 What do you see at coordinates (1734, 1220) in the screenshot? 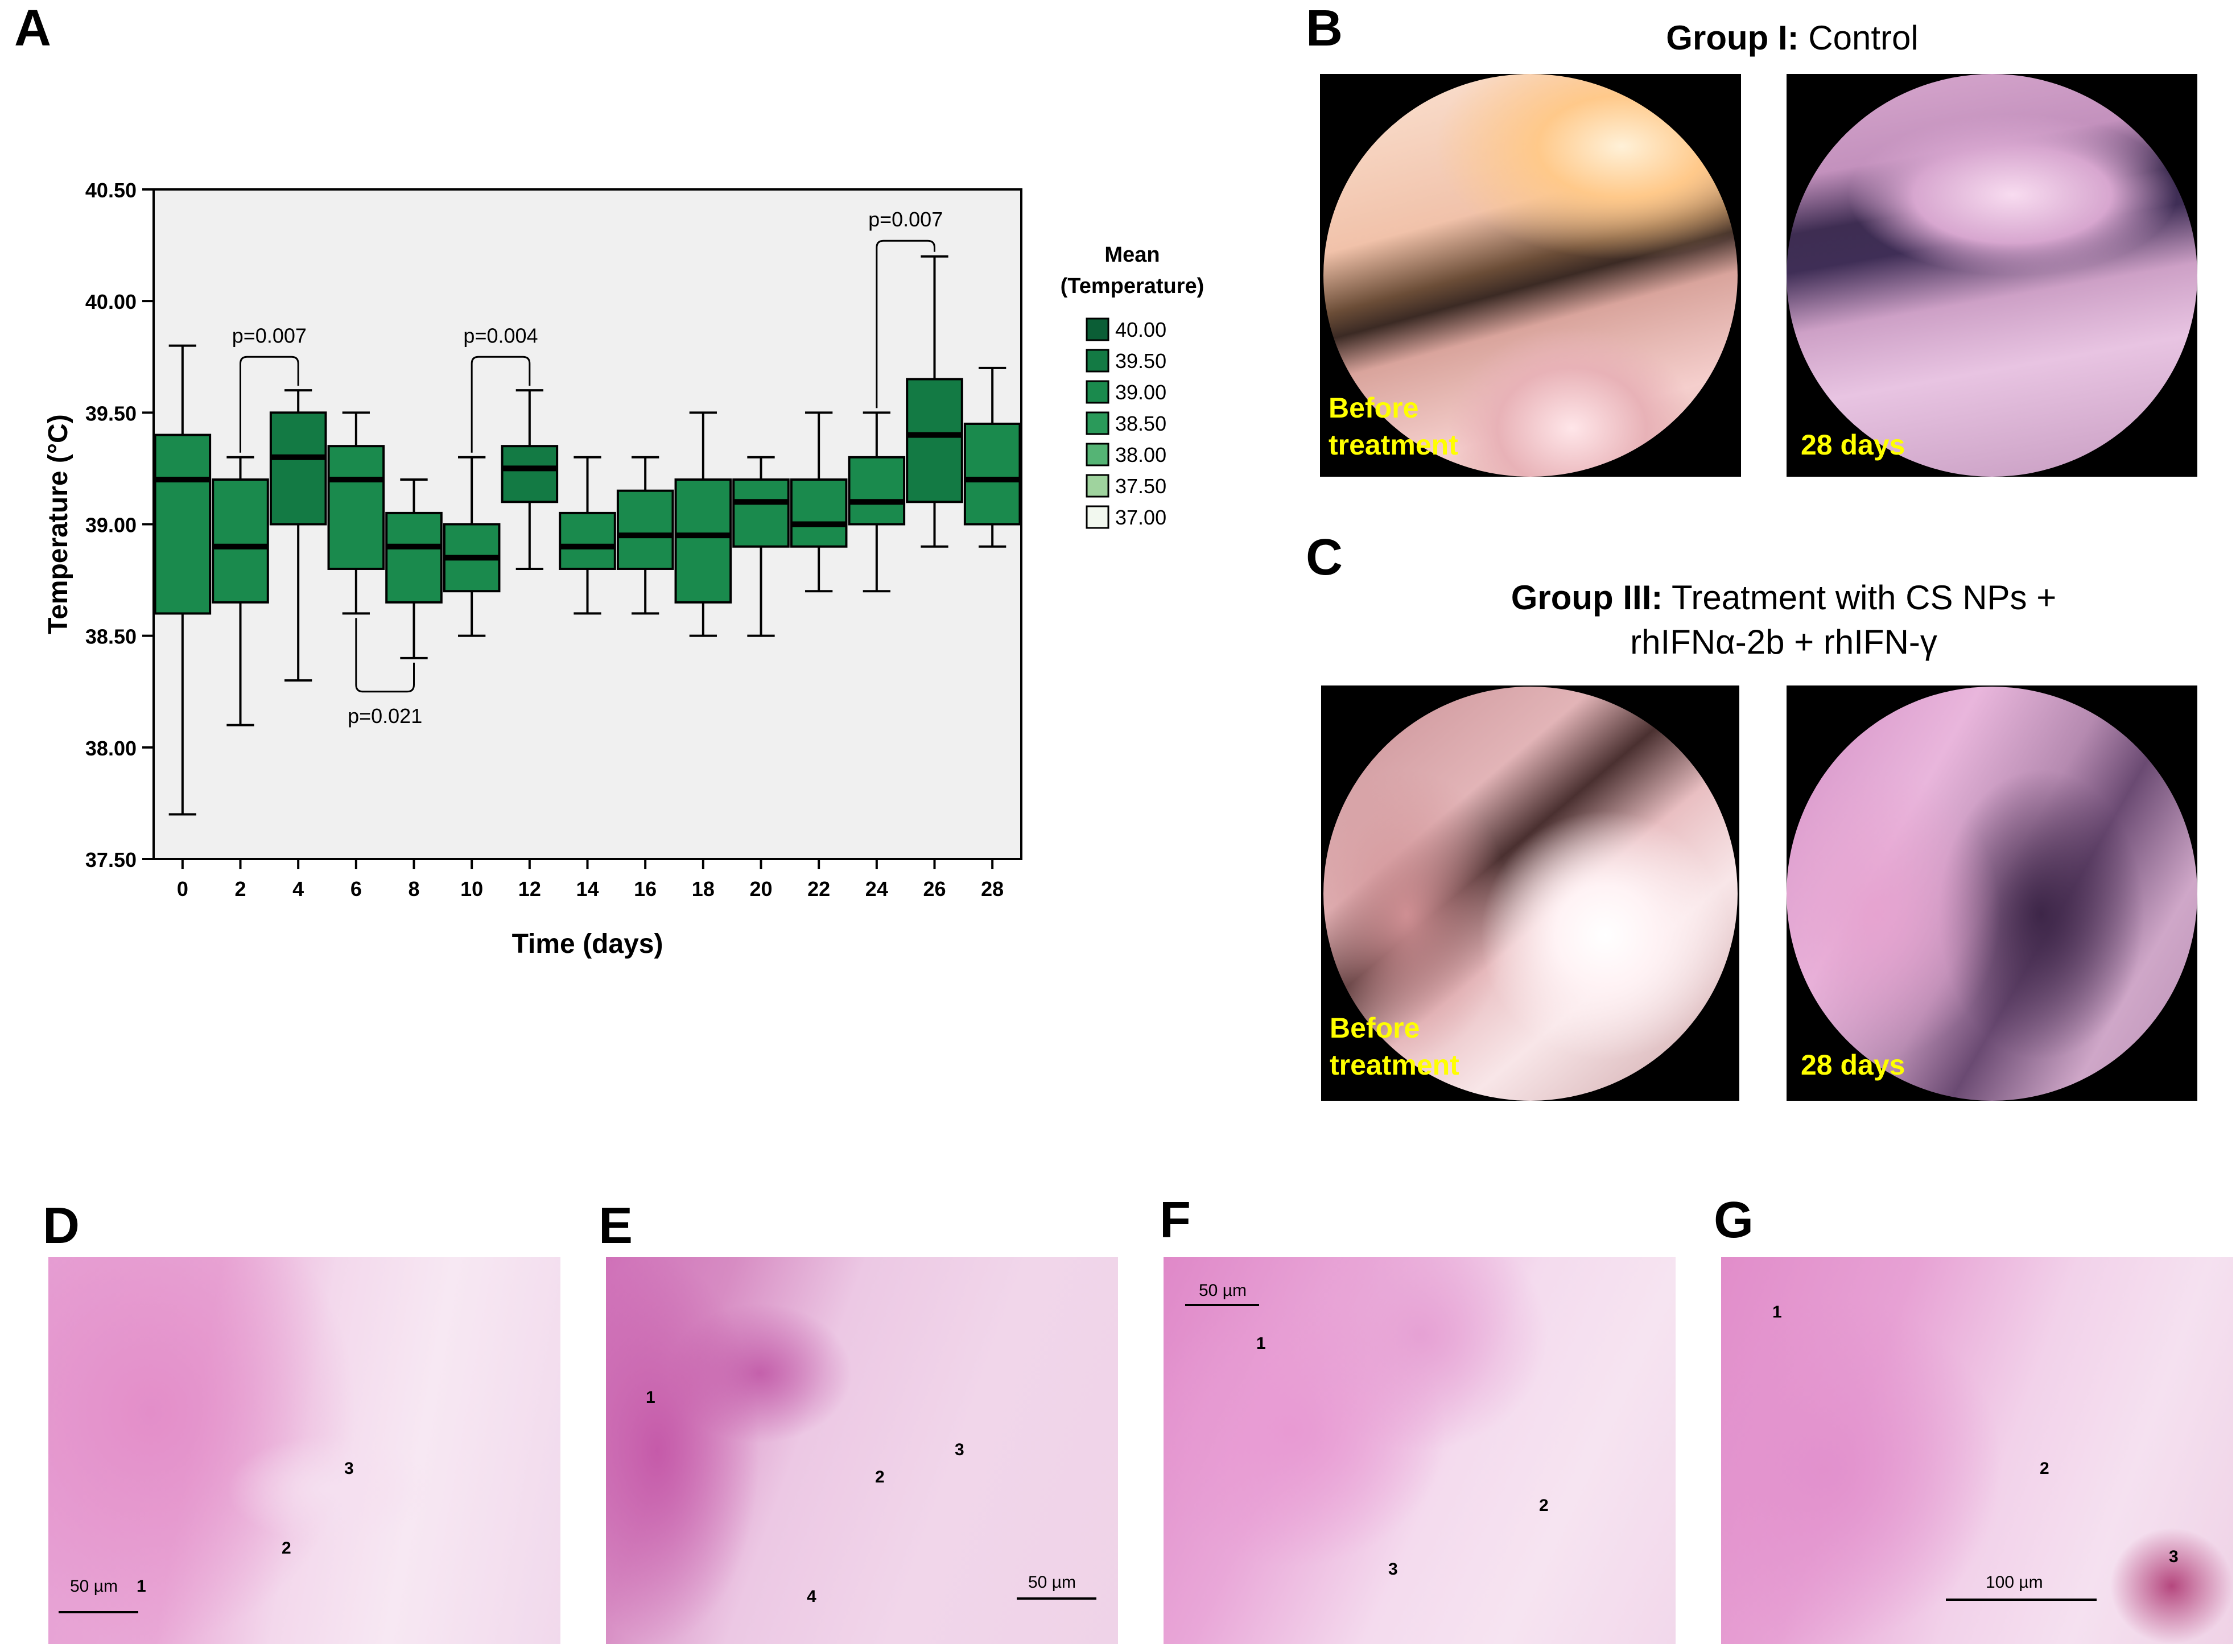
I see `panel-label-g: G` at bounding box center [1734, 1220].